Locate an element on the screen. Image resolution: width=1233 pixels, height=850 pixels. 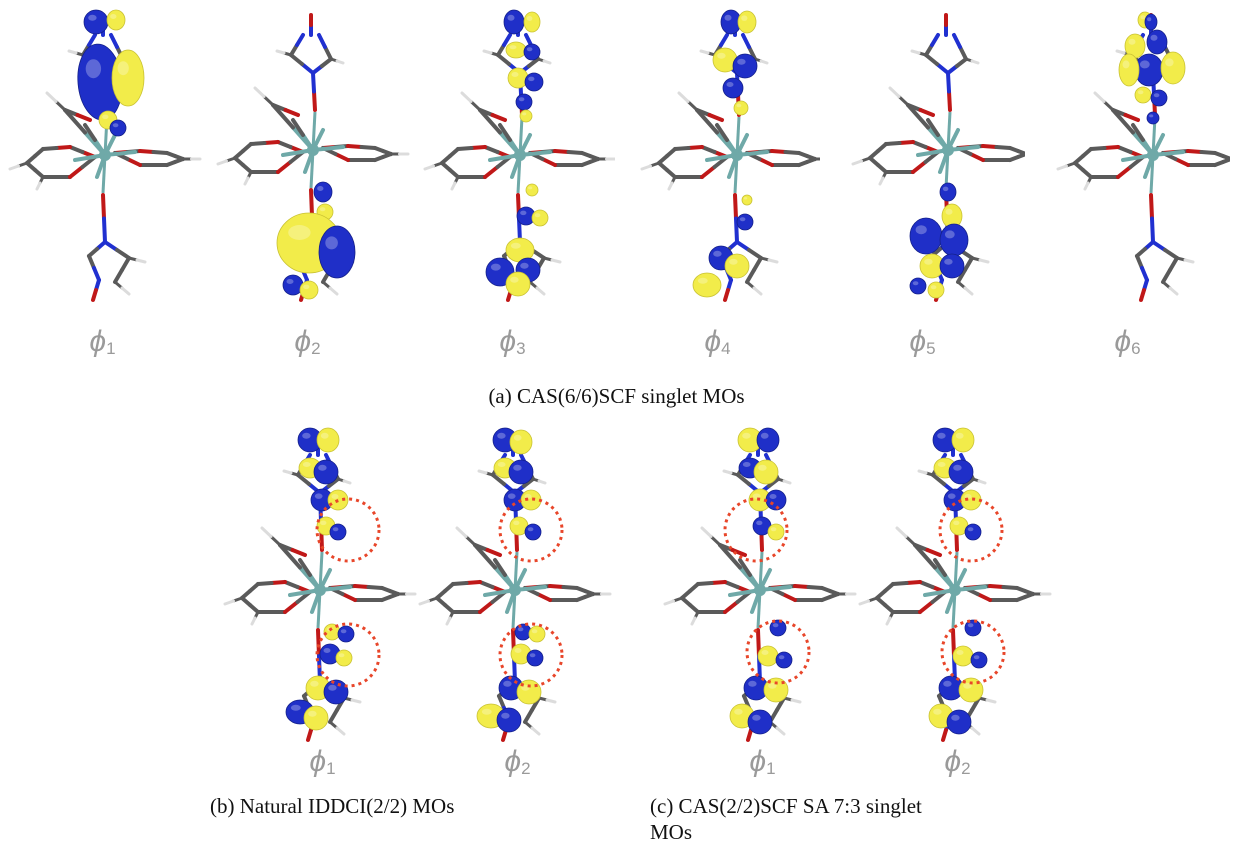
mo-a-phi6: ϕ6 is located at coordinates (1127, 185).